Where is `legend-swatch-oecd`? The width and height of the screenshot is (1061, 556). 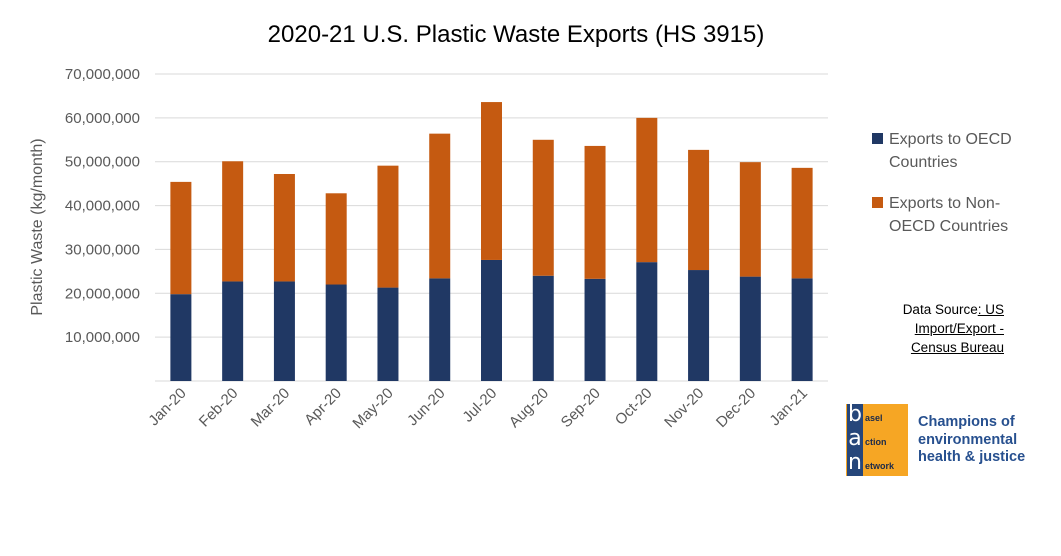 legend-swatch-oecd is located at coordinates (877, 138).